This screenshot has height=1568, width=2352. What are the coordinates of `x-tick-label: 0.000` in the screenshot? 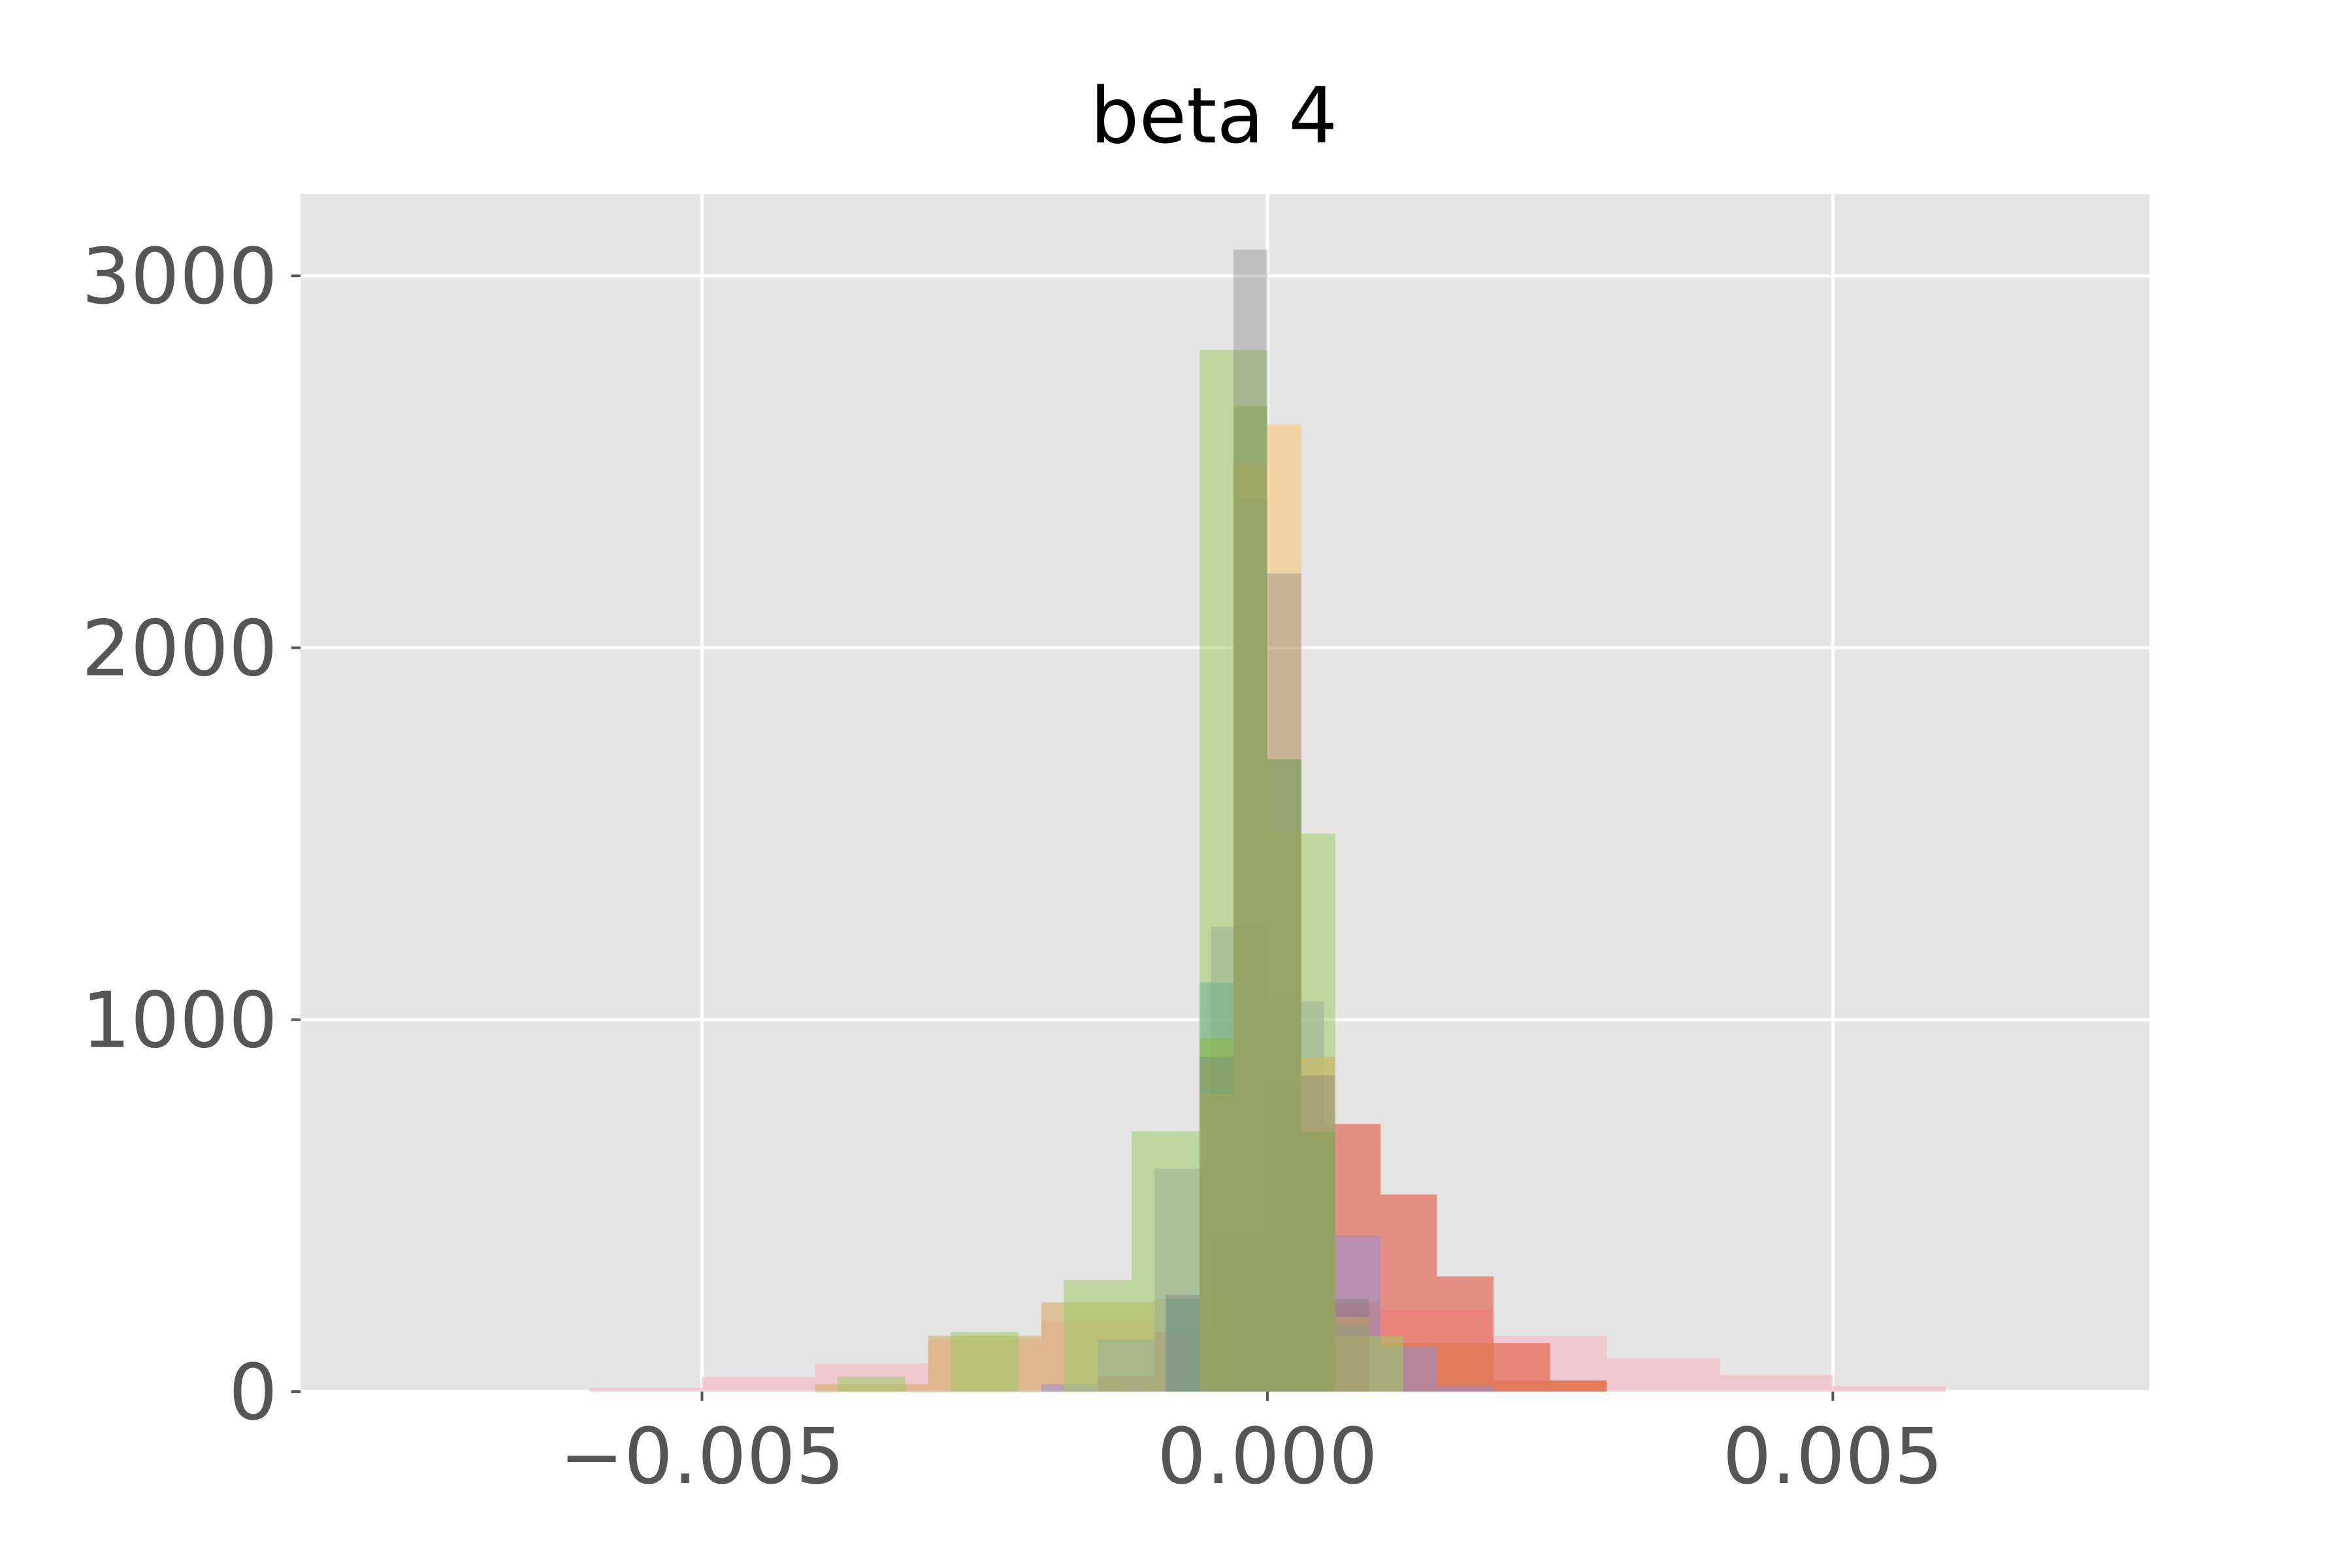 It's located at (1267, 1456).